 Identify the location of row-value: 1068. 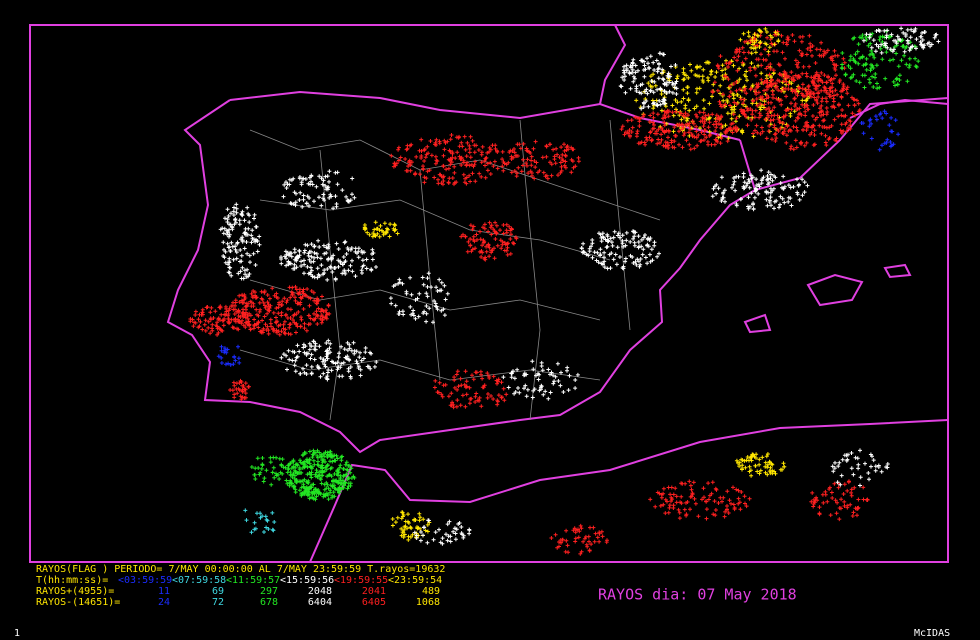
(428, 602).